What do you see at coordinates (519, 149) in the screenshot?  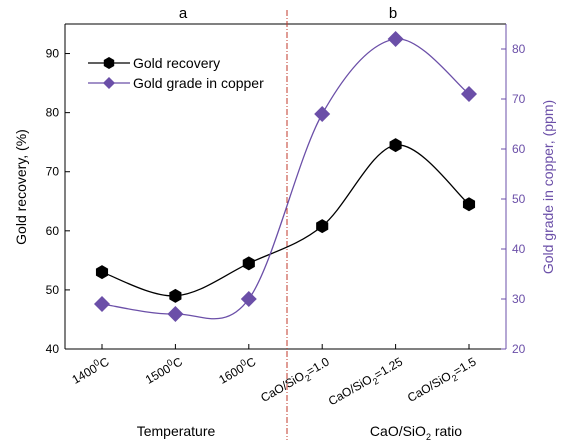 I see `right-tick-label: 60` at bounding box center [519, 149].